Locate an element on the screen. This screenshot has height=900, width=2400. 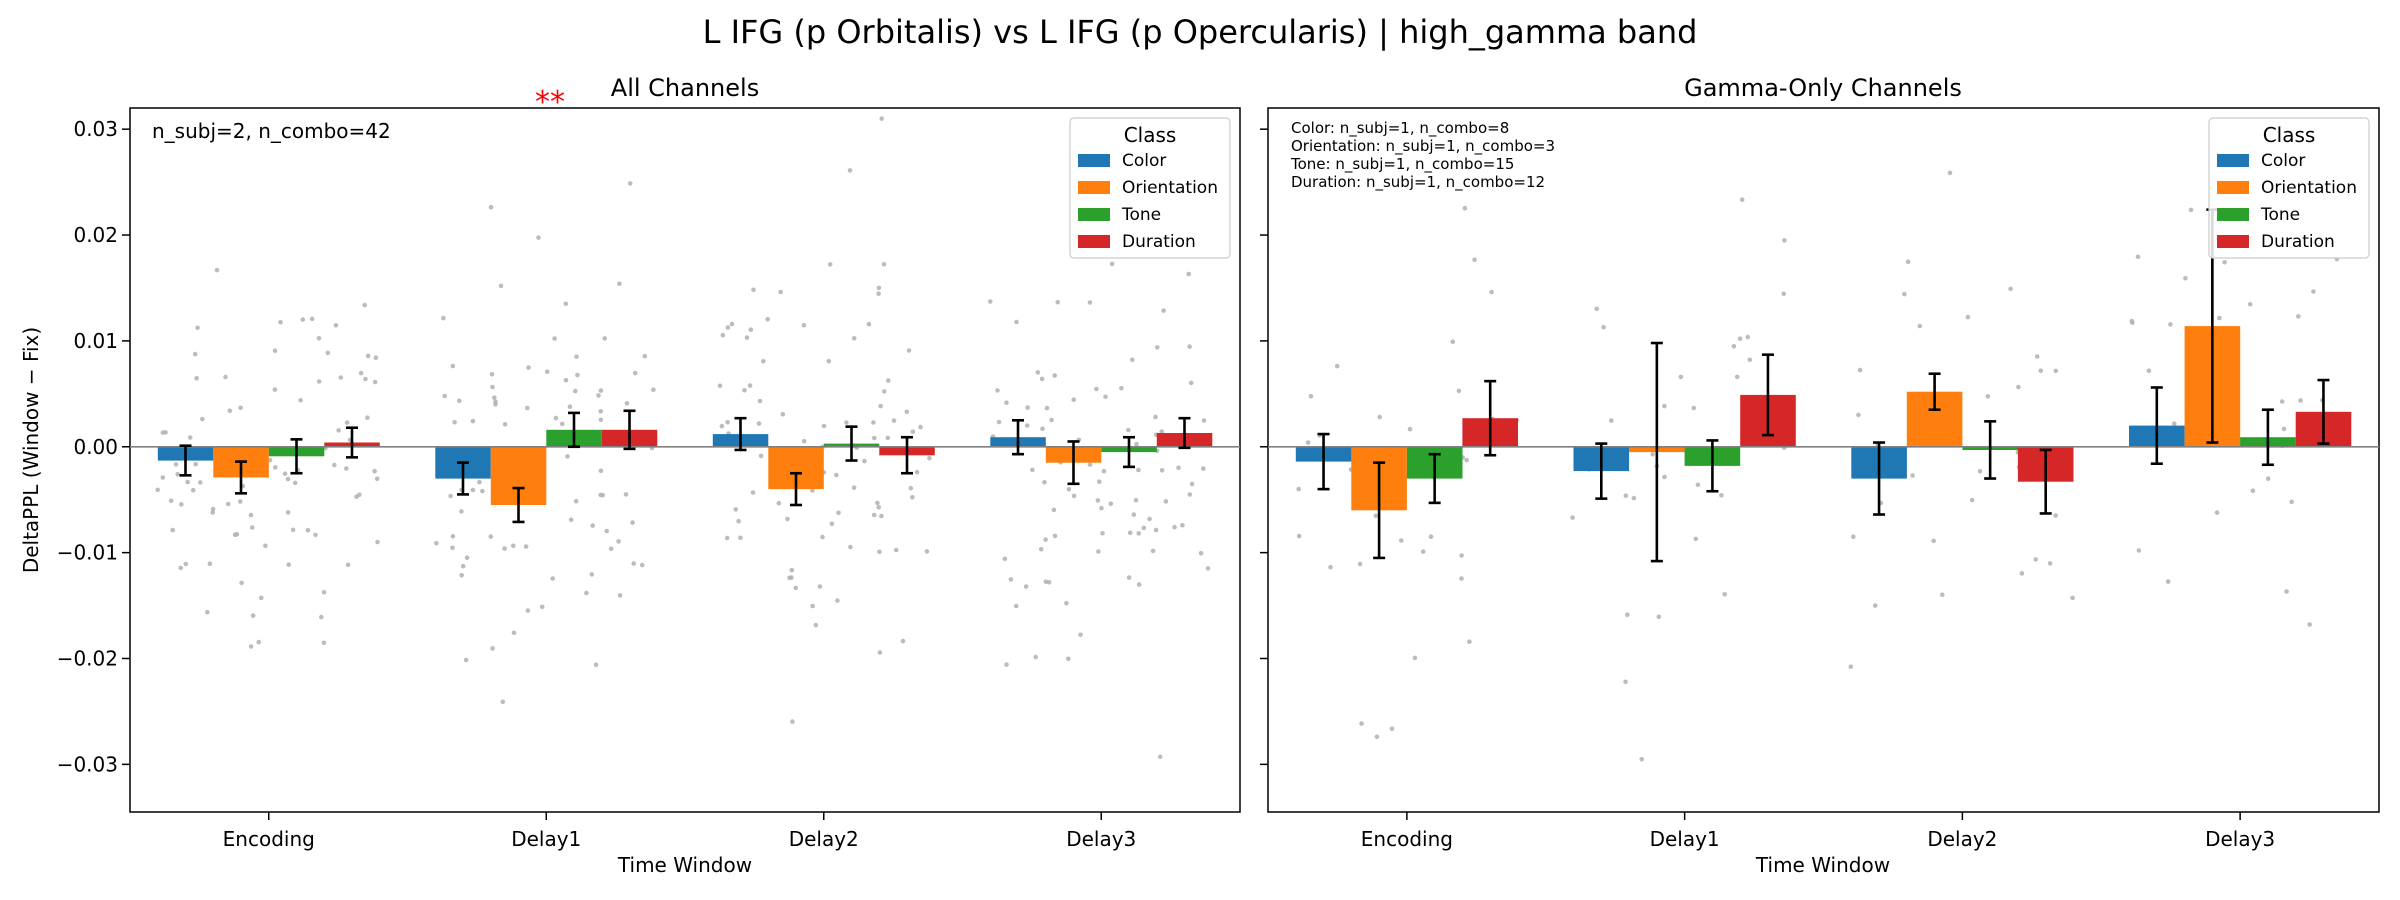
error-bar-all-channels-encoding-orientation is located at coordinates (241, 477).